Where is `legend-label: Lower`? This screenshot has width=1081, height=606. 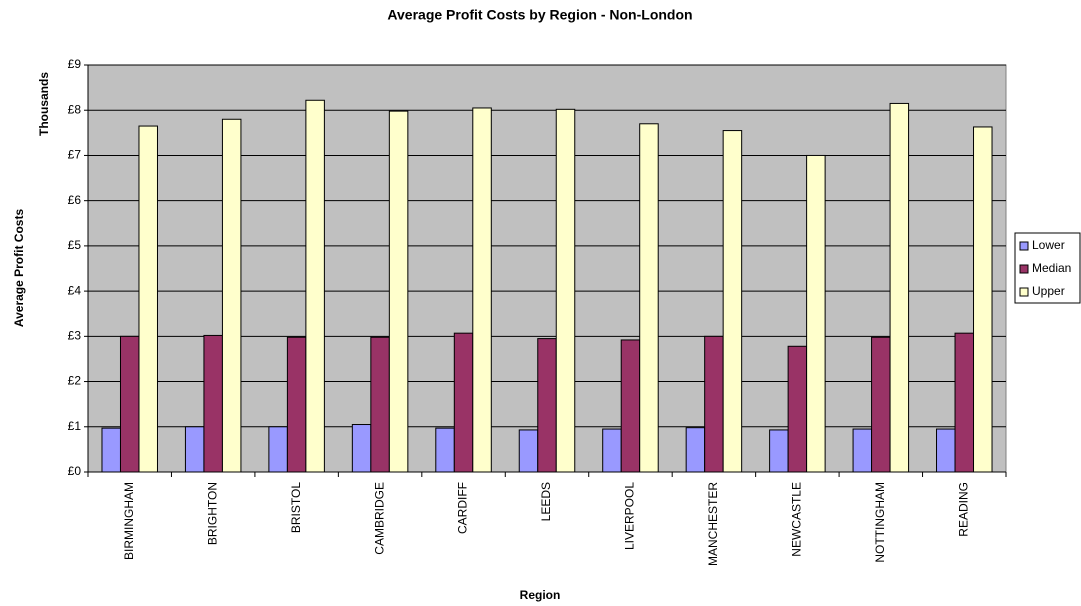 legend-label: Lower is located at coordinates (1048, 245).